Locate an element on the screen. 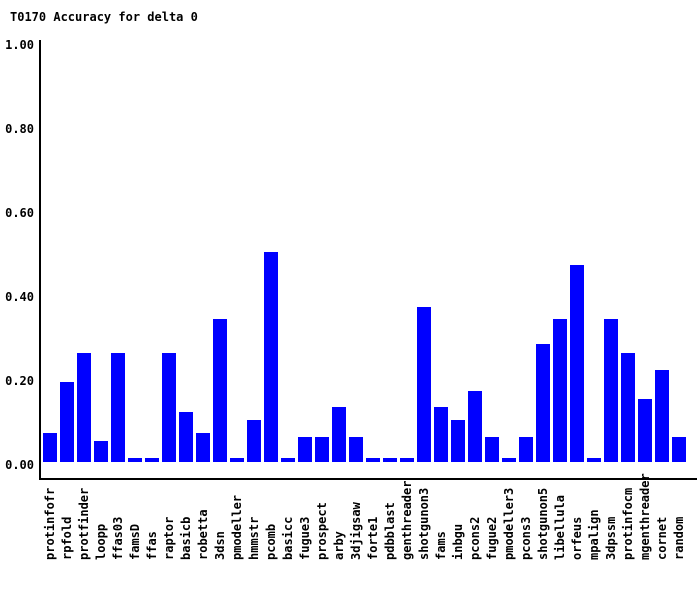  chart-title: T0170 Accuracy for delta 0 is located at coordinates (104, 17).